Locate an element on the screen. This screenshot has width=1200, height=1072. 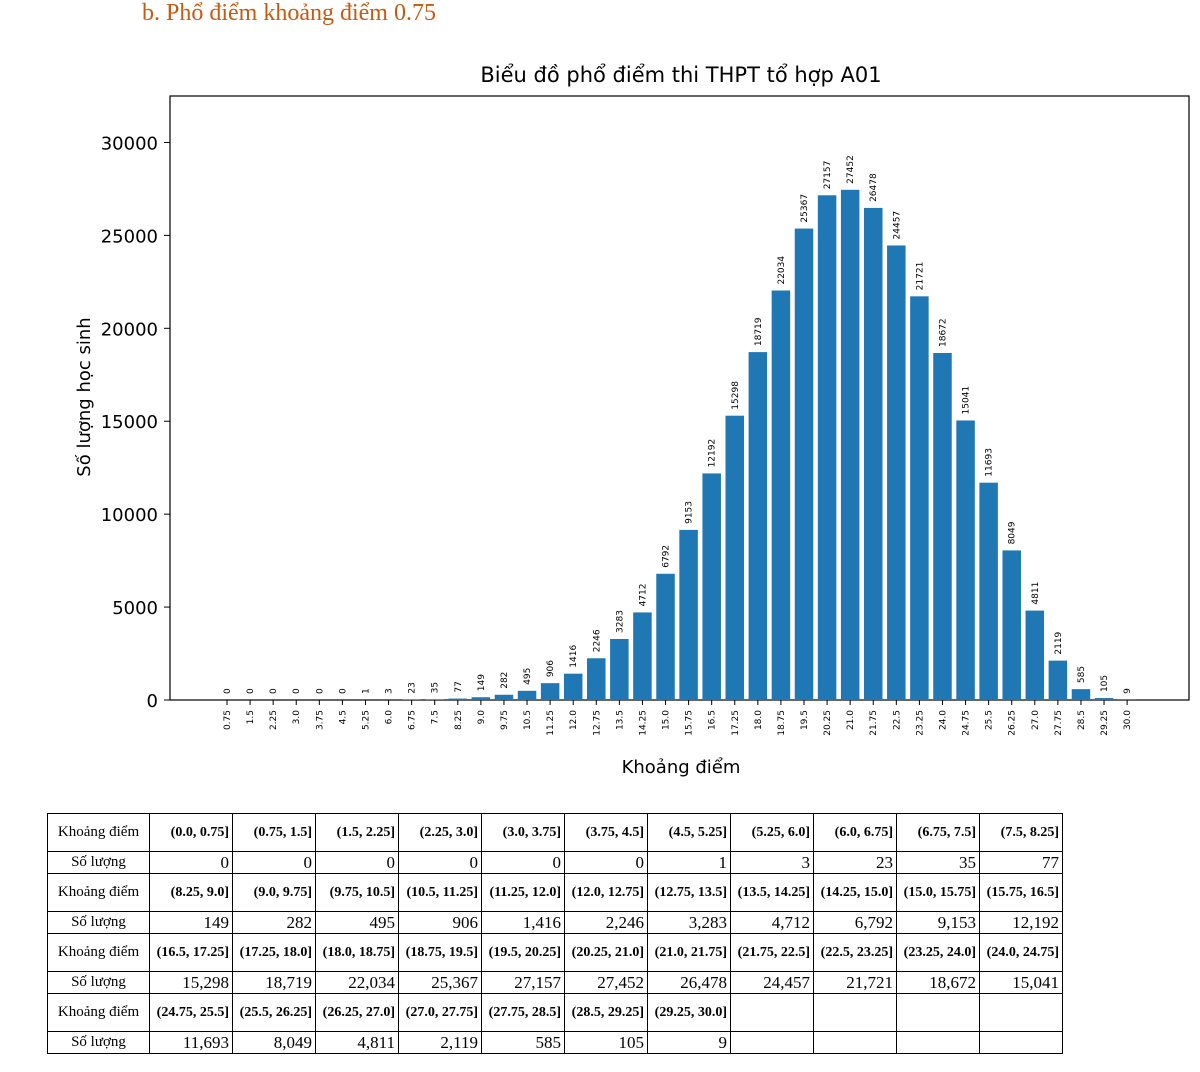
bar-value-label: 3283 is located at coordinates (620, 621).